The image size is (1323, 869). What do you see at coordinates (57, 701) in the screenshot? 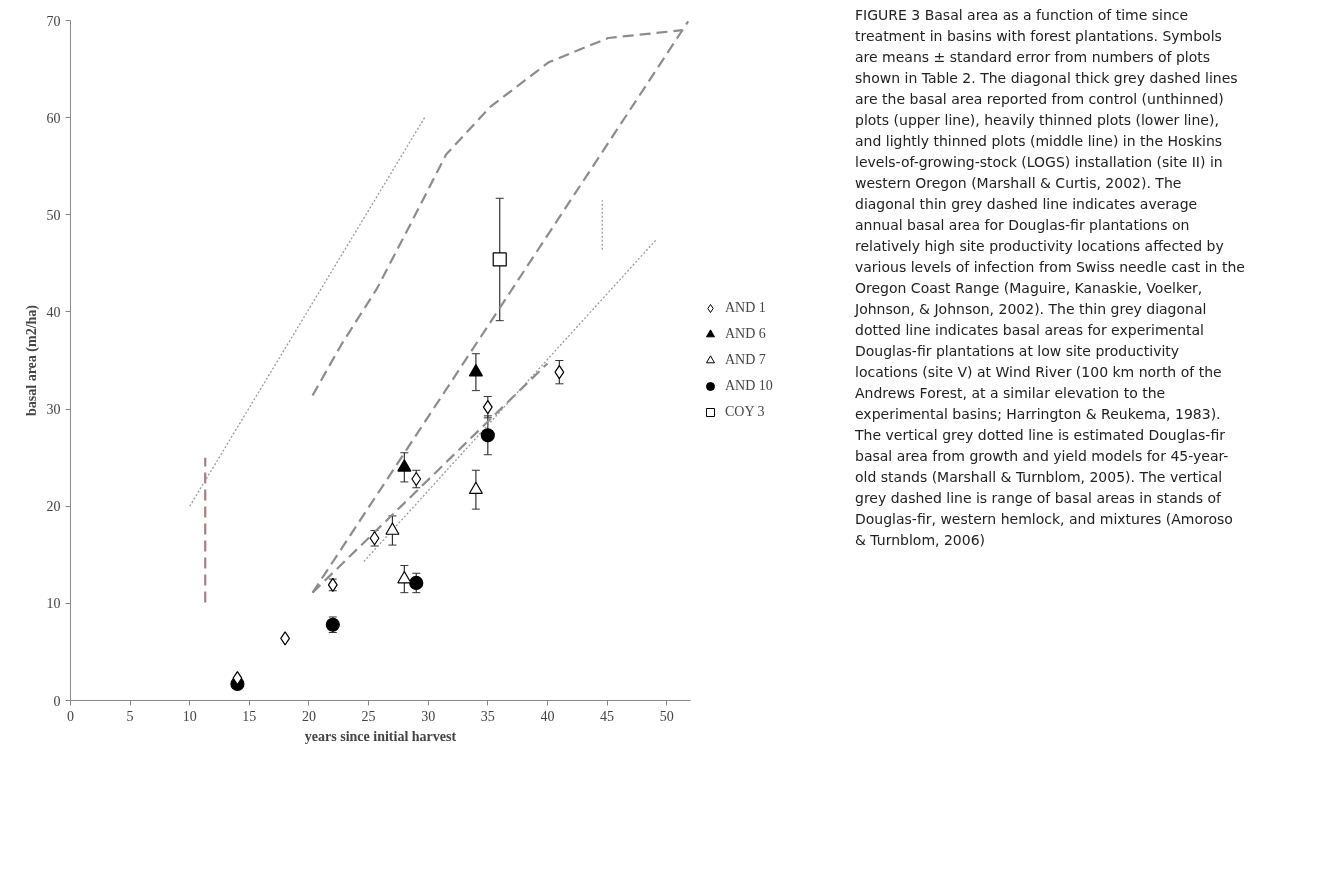
I see `y-tick-label: 0` at bounding box center [57, 701].